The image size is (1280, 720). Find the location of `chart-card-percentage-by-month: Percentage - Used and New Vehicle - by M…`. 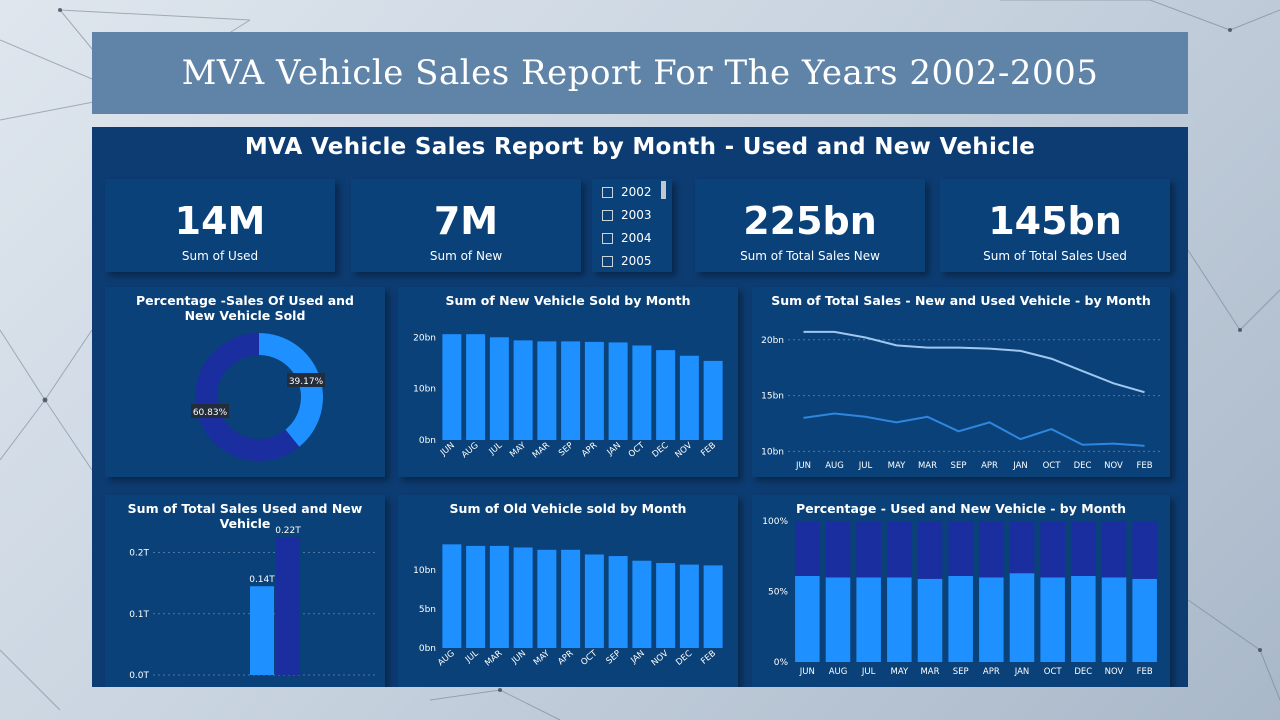

chart-card-percentage-by-month: Percentage - Used and New Vehicle - by M… is located at coordinates (961, 591).